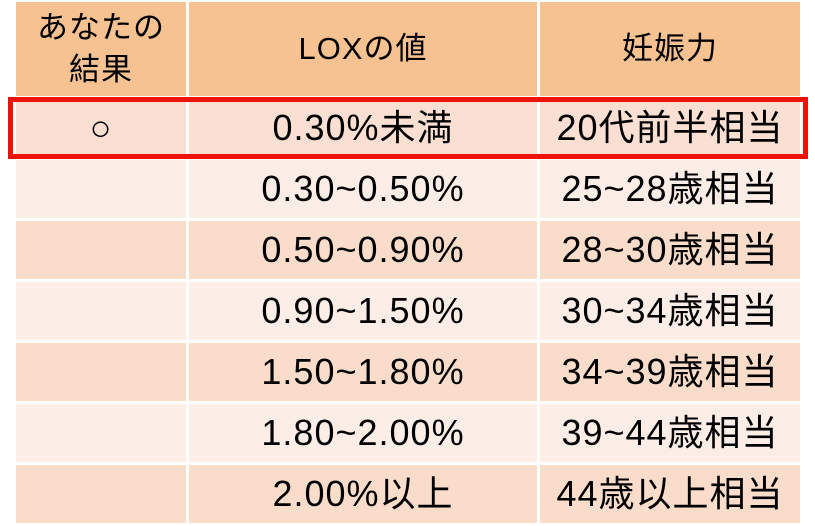  What do you see at coordinates (363, 494) in the screenshot?
I see `table-cell-lox-row7: 2.00%以上` at bounding box center [363, 494].